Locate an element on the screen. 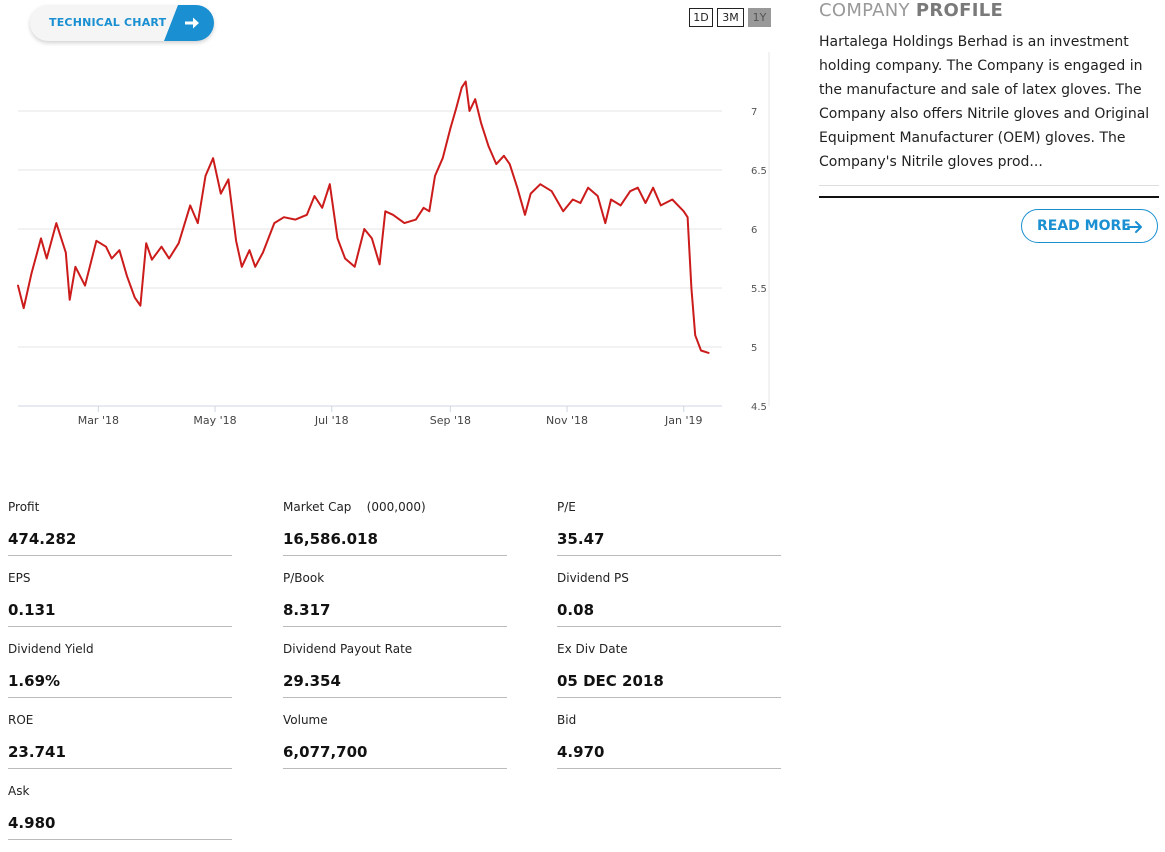 The image size is (1165, 852). stat-value: 4.980 is located at coordinates (32, 823).